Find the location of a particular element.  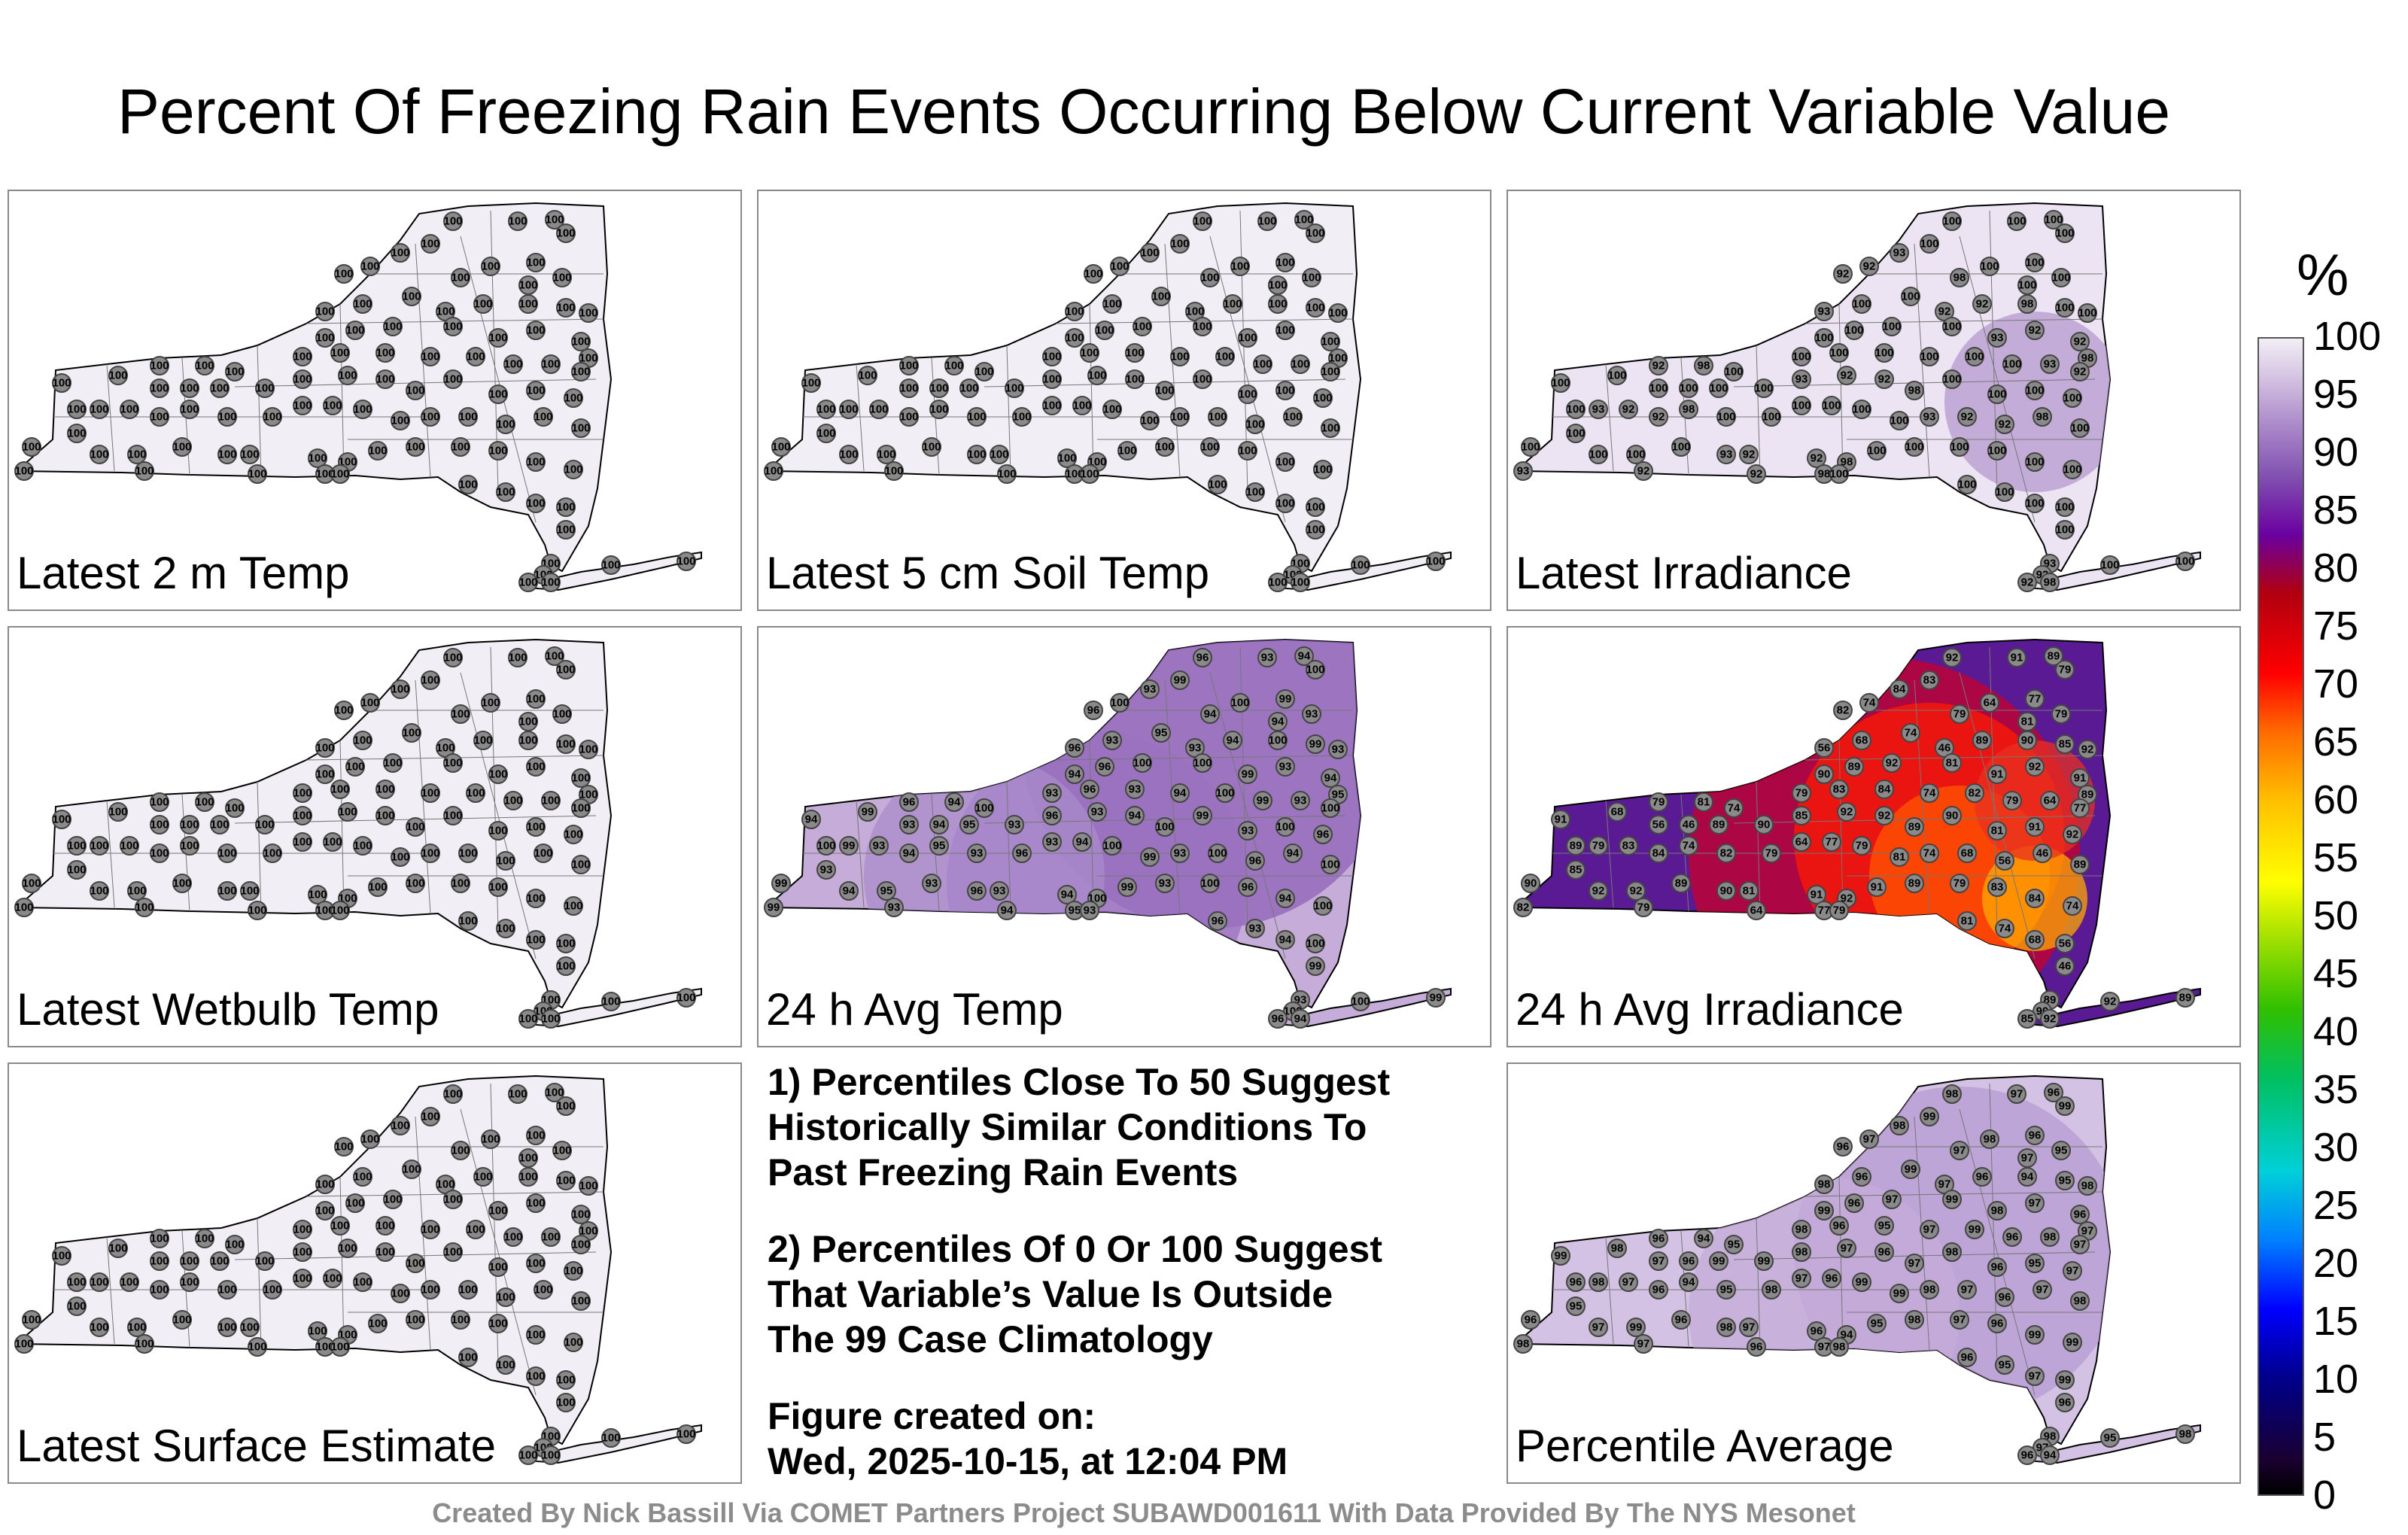

station-marker: 95 is located at coordinates (1877, 1323).